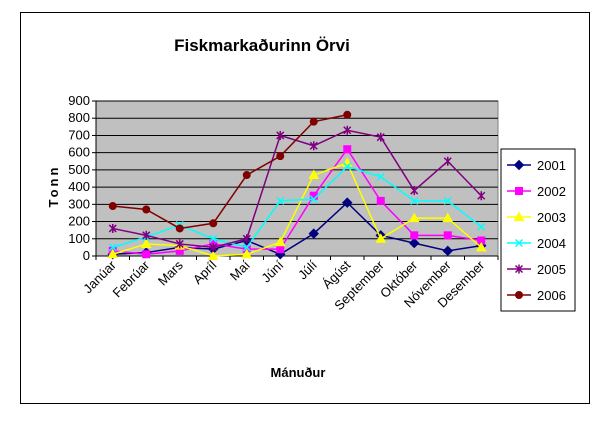  What do you see at coordinates (298, 372) in the screenshot?
I see `x-axis-label: Mánuður` at bounding box center [298, 372].